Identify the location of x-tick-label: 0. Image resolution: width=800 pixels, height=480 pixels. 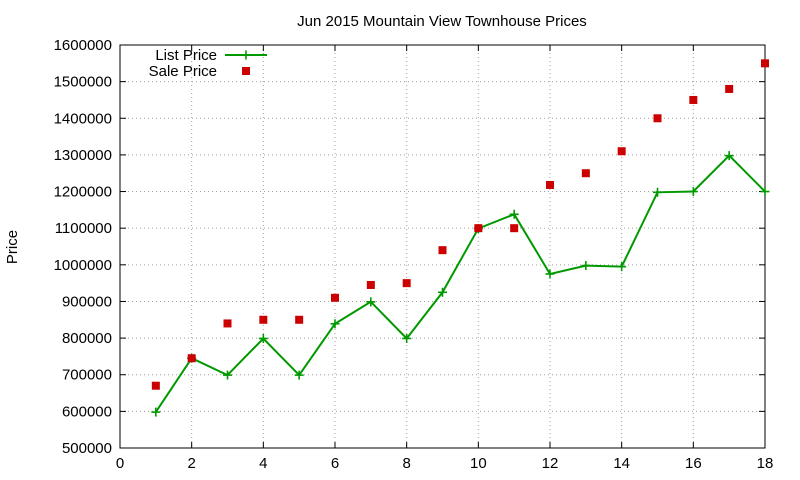
(120, 463).